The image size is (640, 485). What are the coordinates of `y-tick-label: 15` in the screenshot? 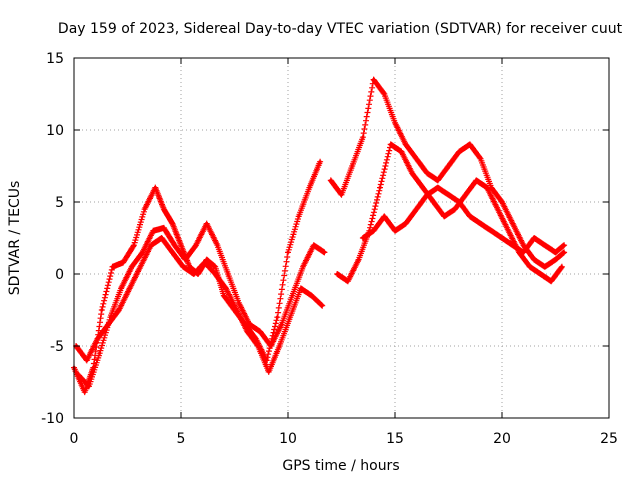 It's located at (55, 59).